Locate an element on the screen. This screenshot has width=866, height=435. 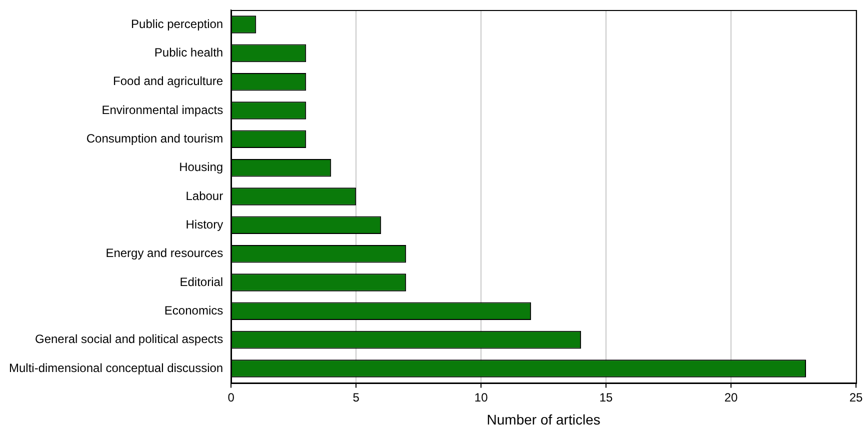
y-tick-label: Public perception is located at coordinates (177, 23).